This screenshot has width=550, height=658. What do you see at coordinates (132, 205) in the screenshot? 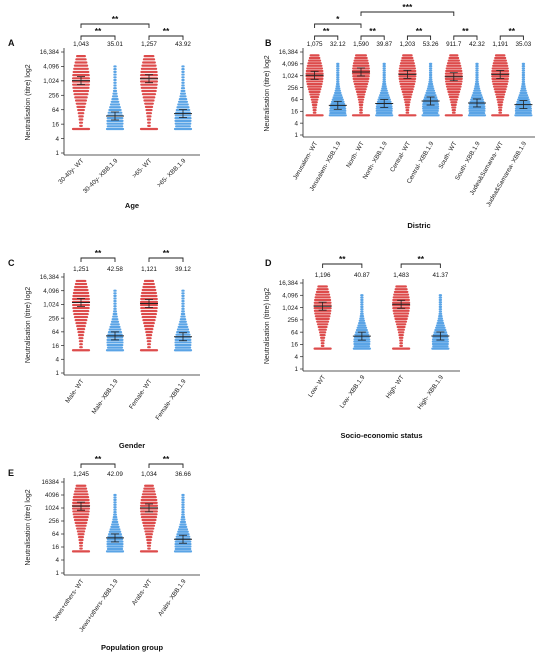
I see `x-axis-title: Age` at bounding box center [132, 205].